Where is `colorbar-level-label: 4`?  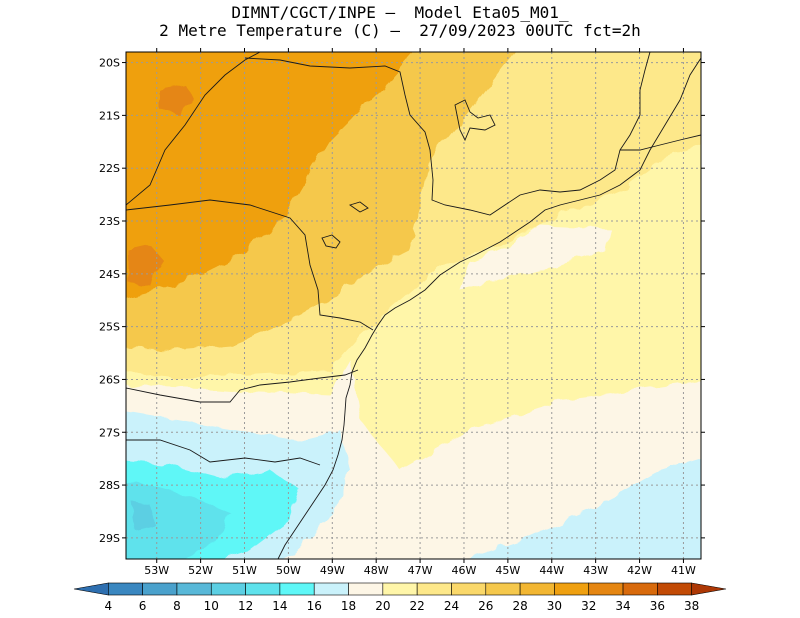
colorbar-level-label: 4 is located at coordinates (108, 606).